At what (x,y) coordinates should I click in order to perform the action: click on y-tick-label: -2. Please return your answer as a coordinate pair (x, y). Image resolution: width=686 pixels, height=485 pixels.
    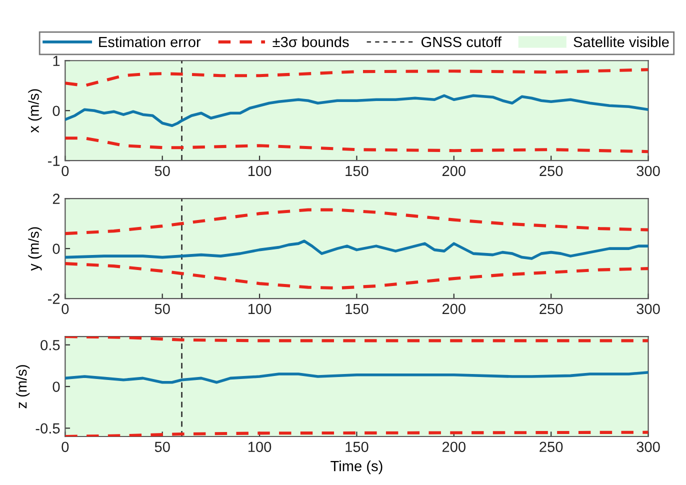
    Looking at the image, I should click on (54, 299).